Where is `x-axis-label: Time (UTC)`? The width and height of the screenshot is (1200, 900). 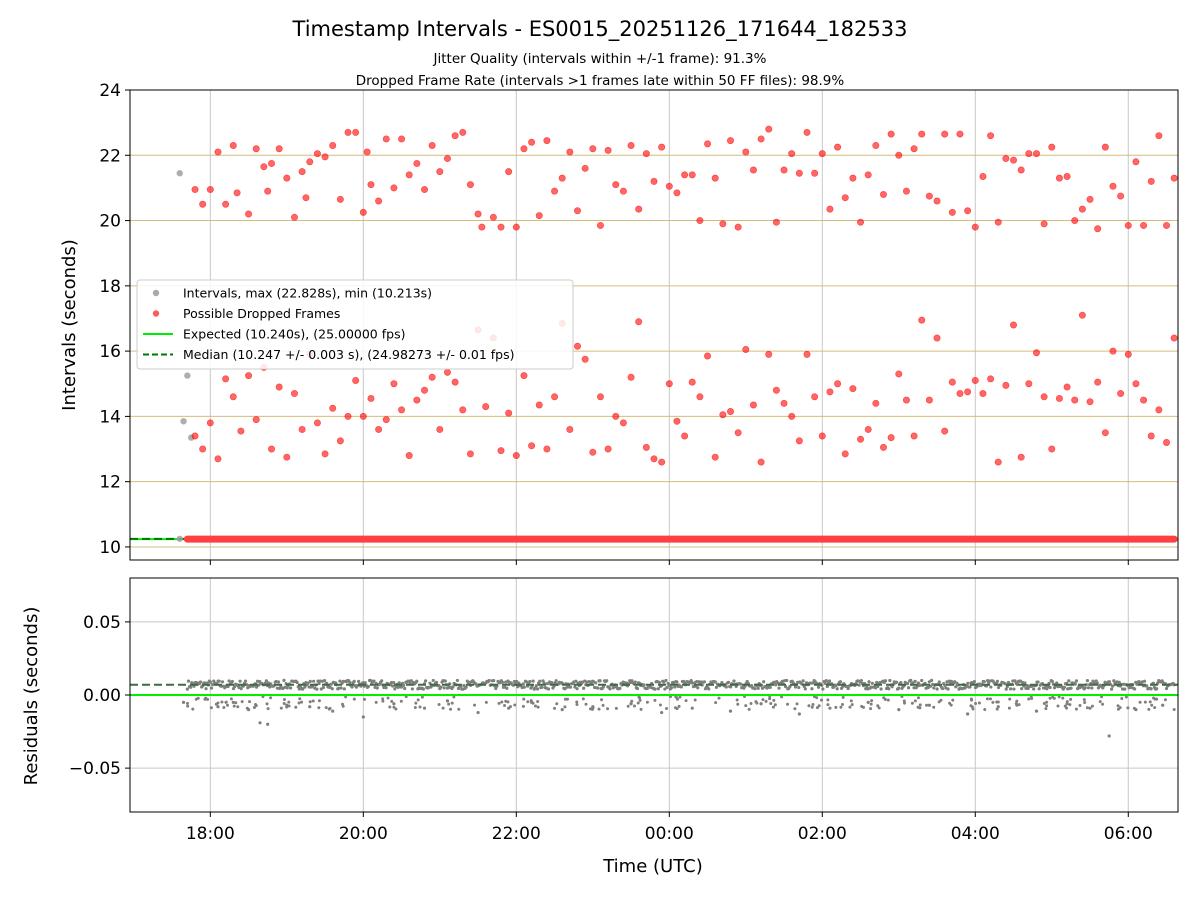 x-axis-label: Time (UTC) is located at coordinates (652, 866).